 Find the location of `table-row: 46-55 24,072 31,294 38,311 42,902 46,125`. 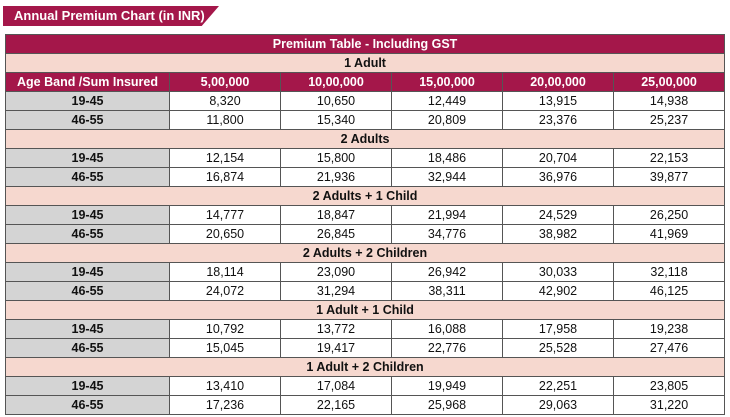

table-row: 46-55 24,072 31,294 38,311 42,902 46,125 is located at coordinates (365, 291).